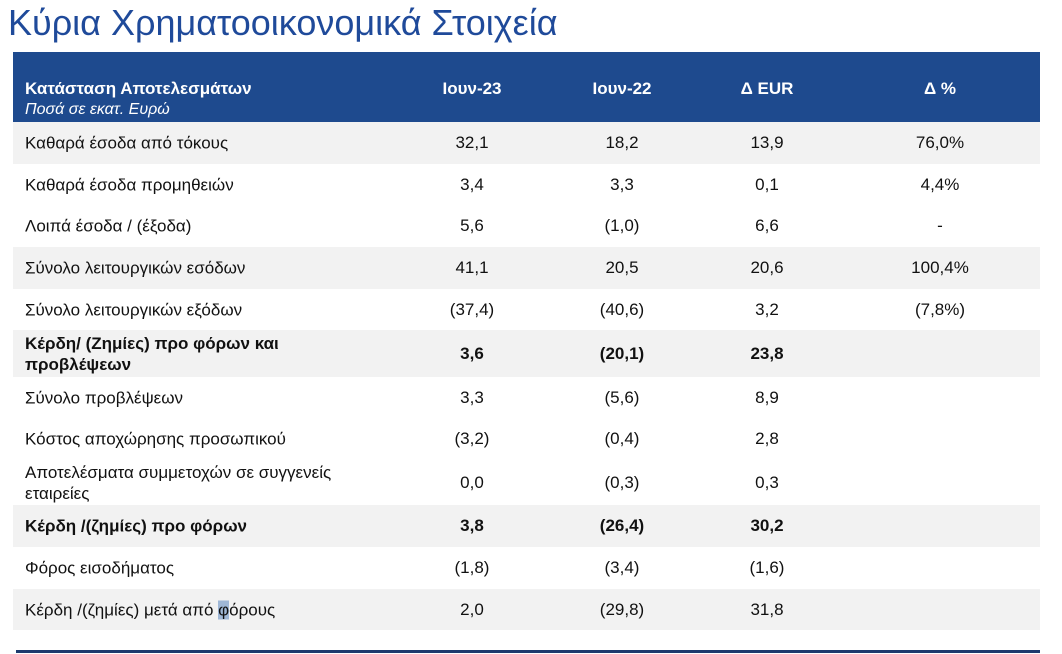  Describe the element at coordinates (940, 267) in the screenshot. I see `cell-delta-pct: 100,4%` at that location.